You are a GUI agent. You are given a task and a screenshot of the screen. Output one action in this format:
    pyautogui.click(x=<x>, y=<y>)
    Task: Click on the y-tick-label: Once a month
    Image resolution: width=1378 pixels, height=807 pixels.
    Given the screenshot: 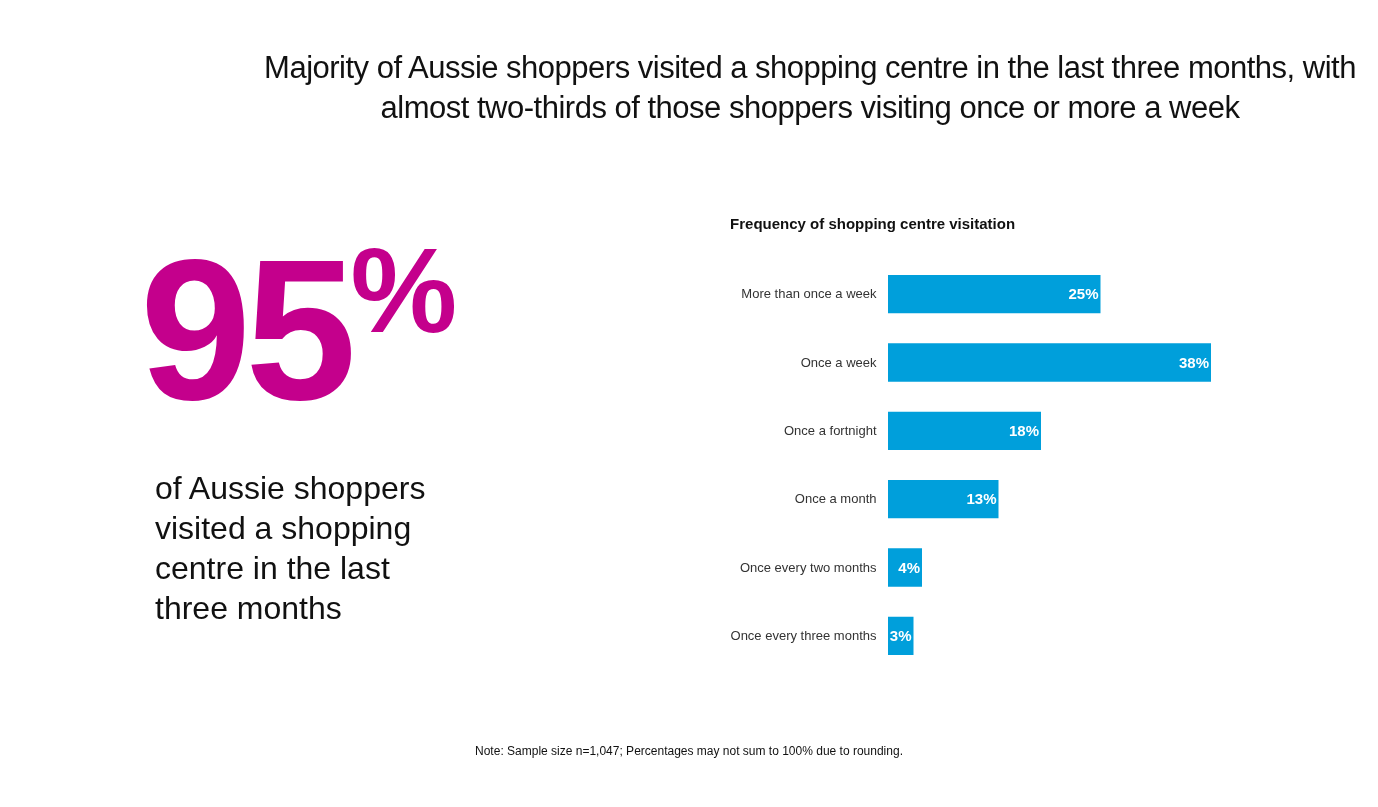 What is the action you would take?
    pyautogui.click(x=835, y=499)
    